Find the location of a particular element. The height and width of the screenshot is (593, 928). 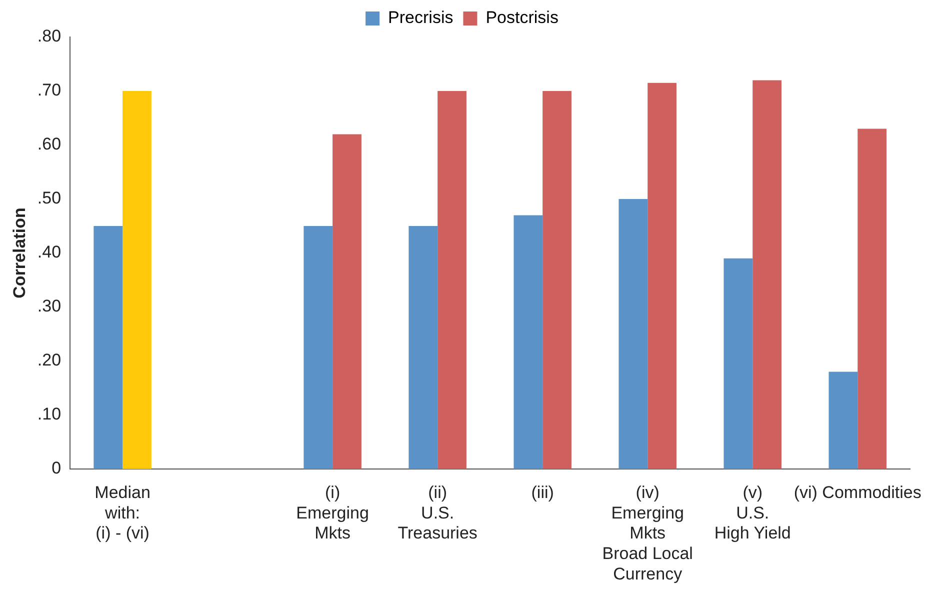

y-tick-label: .60 is located at coordinates (49, 144).